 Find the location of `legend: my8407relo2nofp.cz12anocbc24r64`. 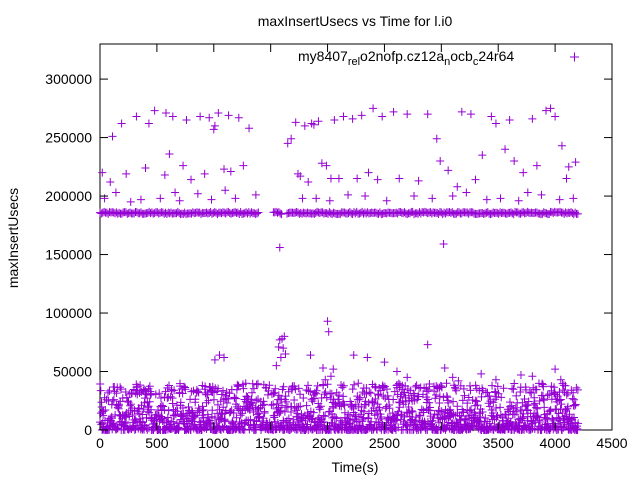

legend: my8407relo2nofp.cz12anocbc24r64 is located at coordinates (438, 58).